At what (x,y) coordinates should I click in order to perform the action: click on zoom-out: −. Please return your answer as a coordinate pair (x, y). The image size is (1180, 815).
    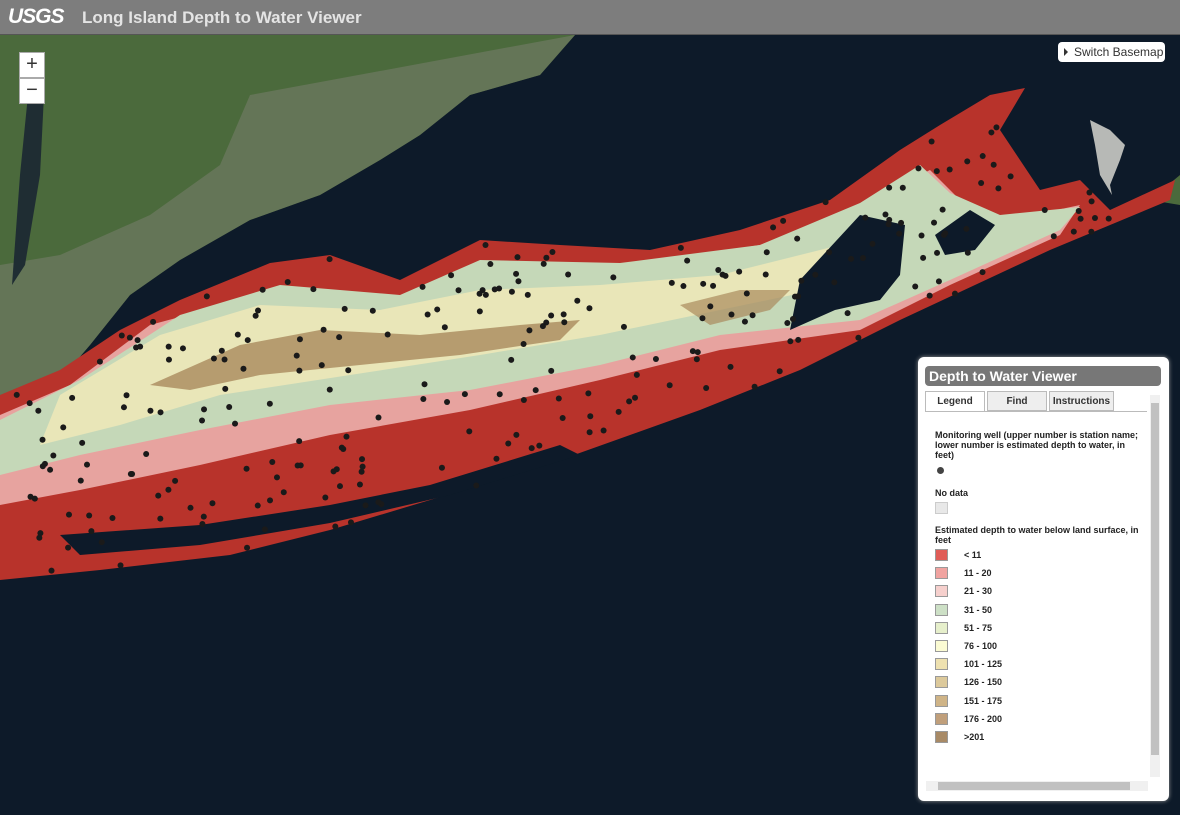
    Looking at the image, I should click on (32, 91).